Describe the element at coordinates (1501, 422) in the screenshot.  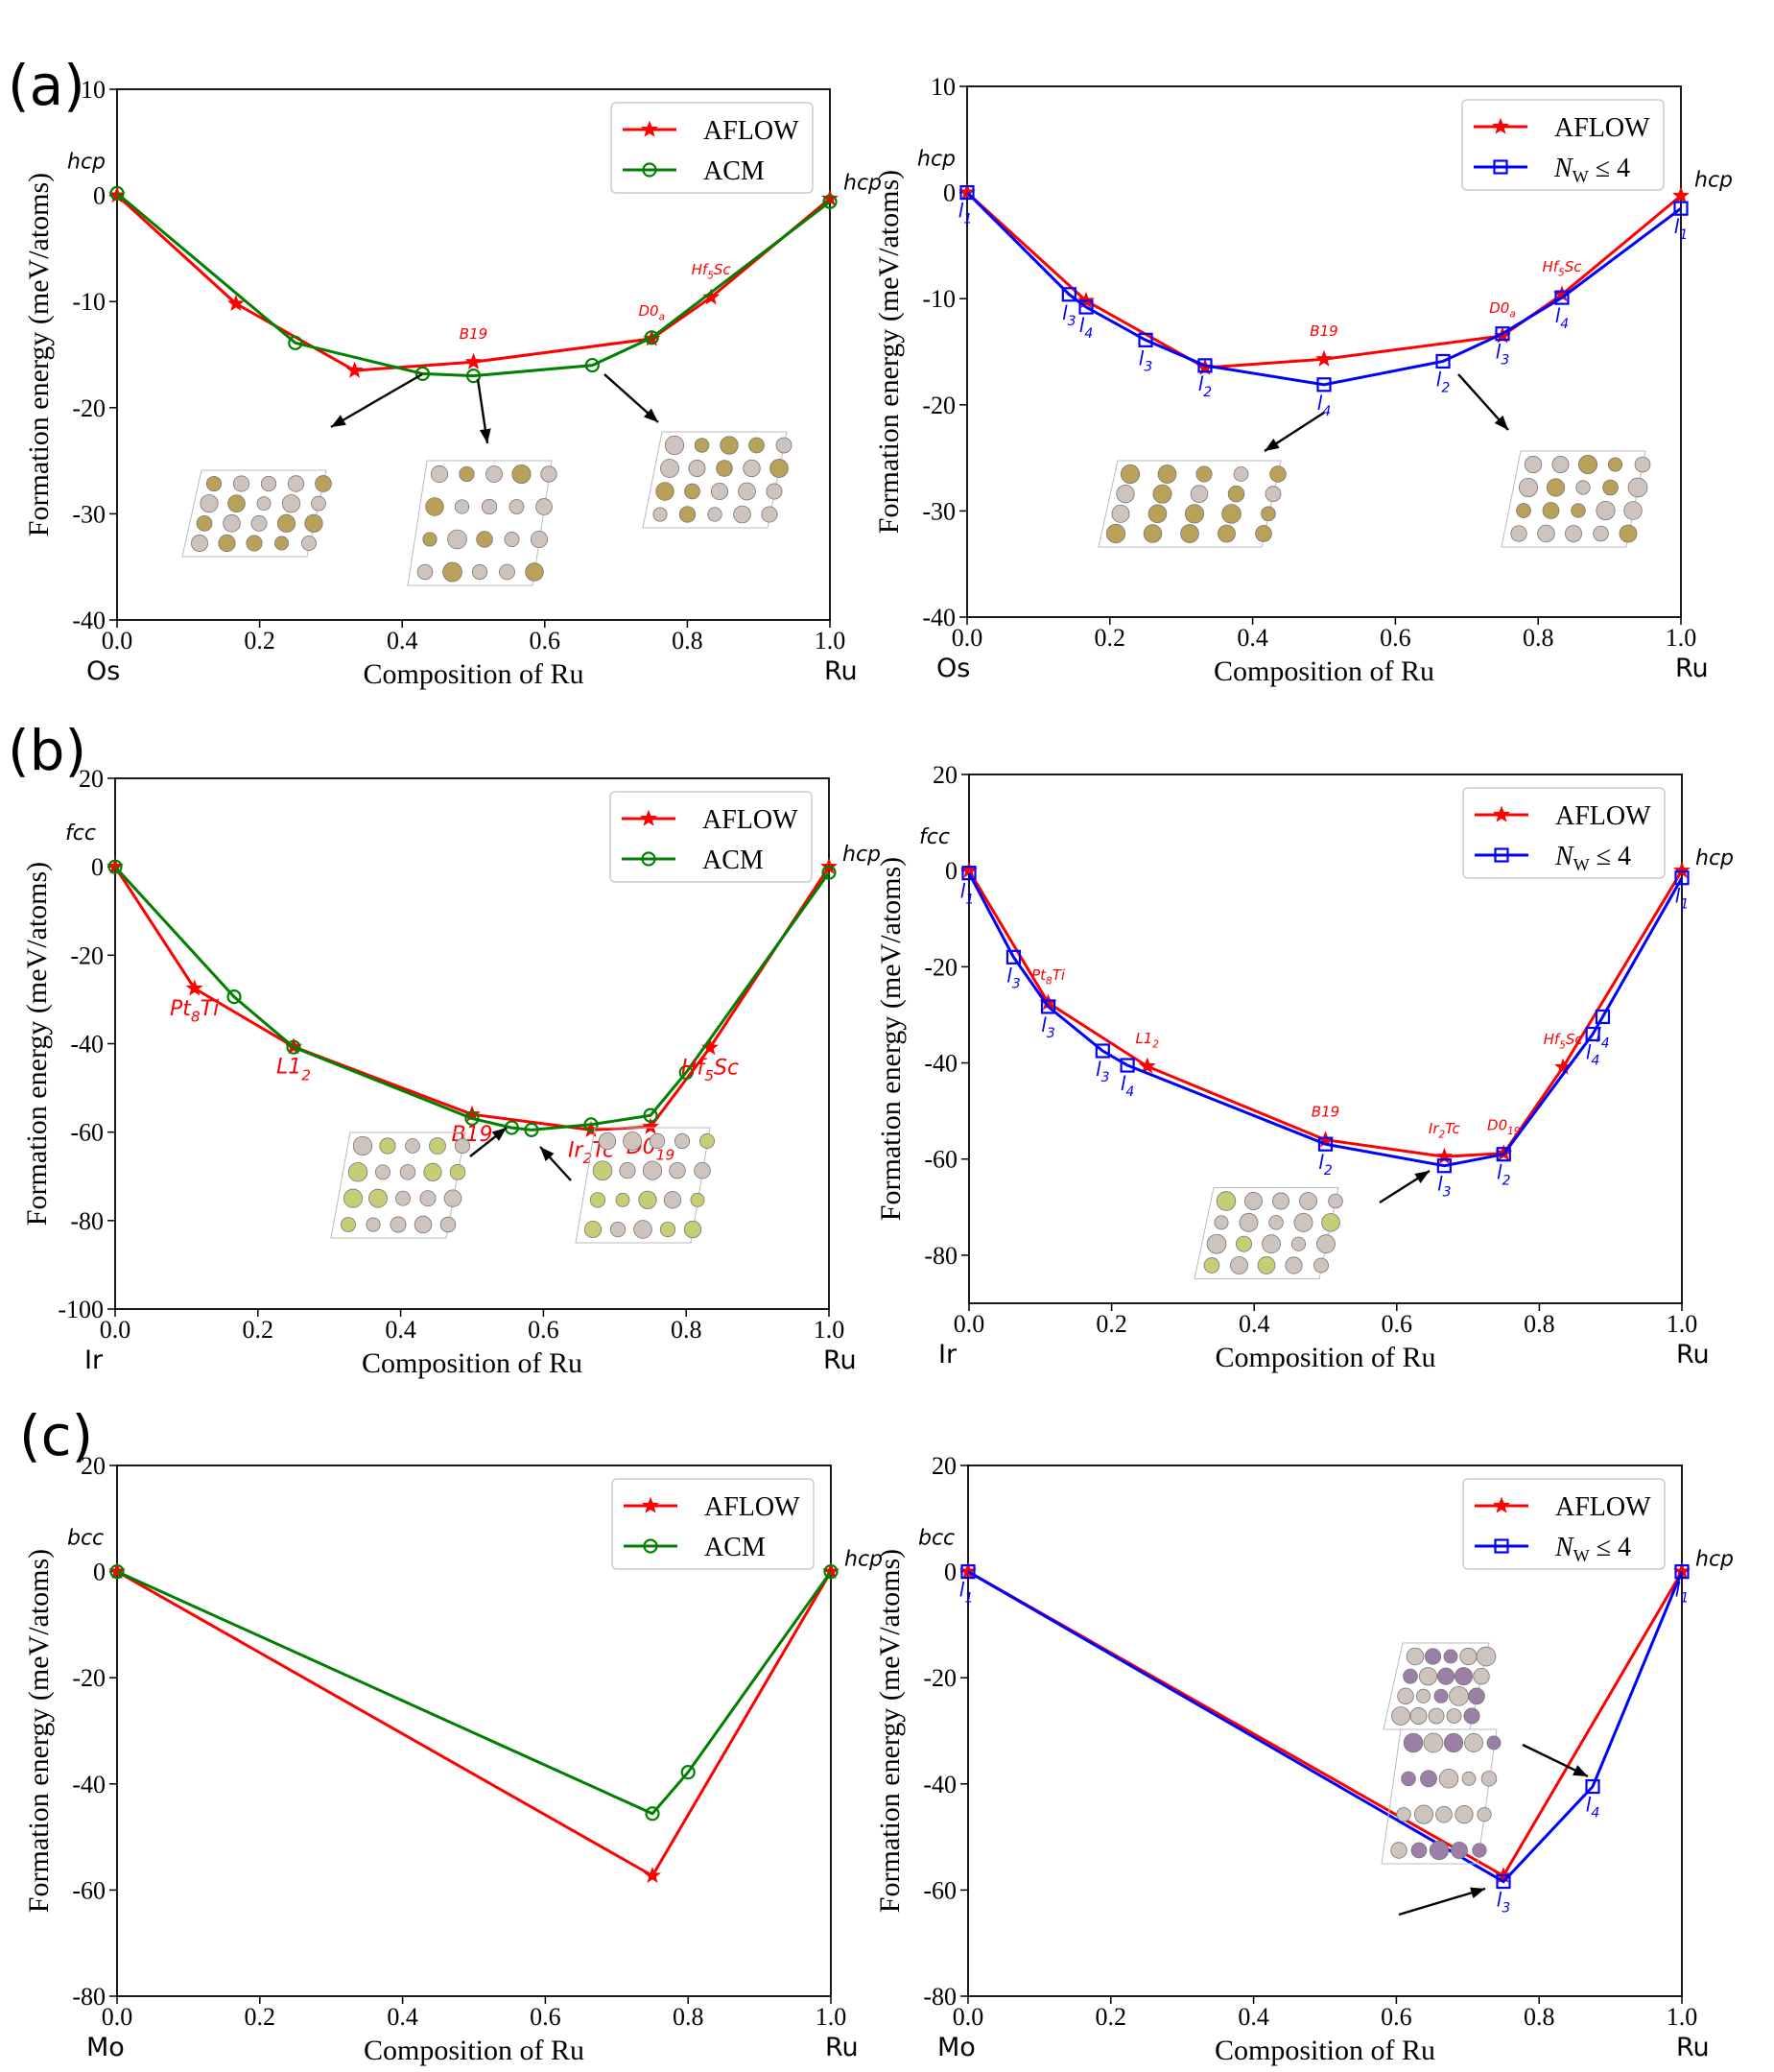
I see `inset-arrow-a5-head` at that location.